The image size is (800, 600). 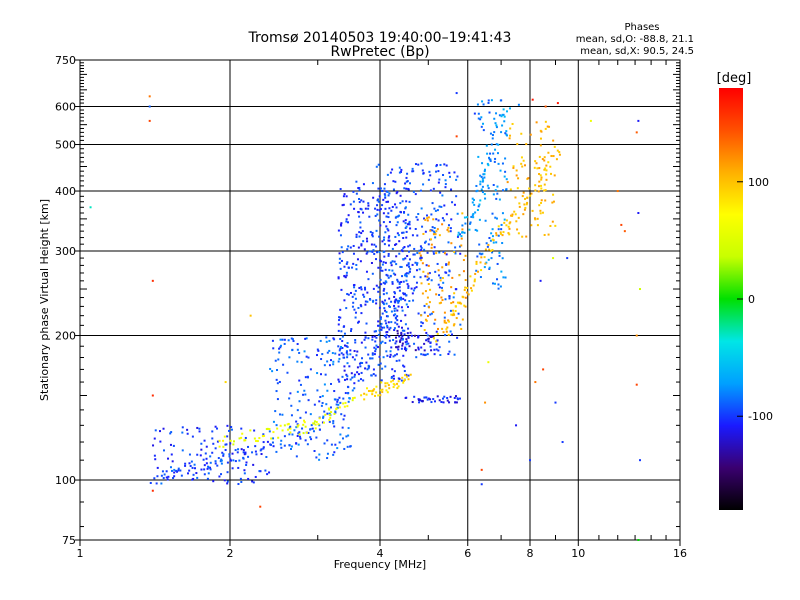 What do you see at coordinates (680, 553) in the screenshot?
I see `x-tick-label: 16` at bounding box center [680, 553].